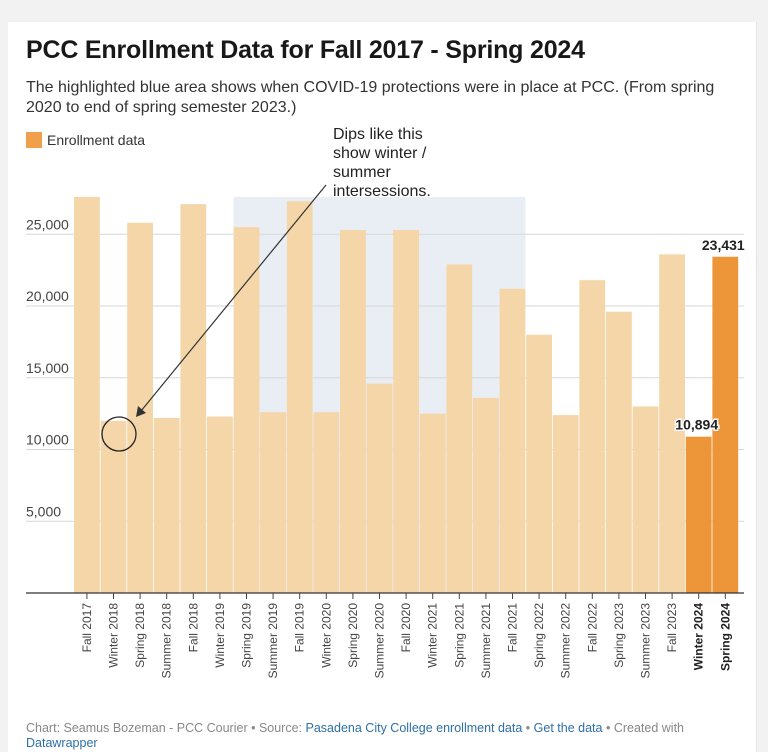 The height and width of the screenshot is (752, 768). Describe the element at coordinates (220, 635) in the screenshot. I see `x-tick-label: Winter 2019` at that location.